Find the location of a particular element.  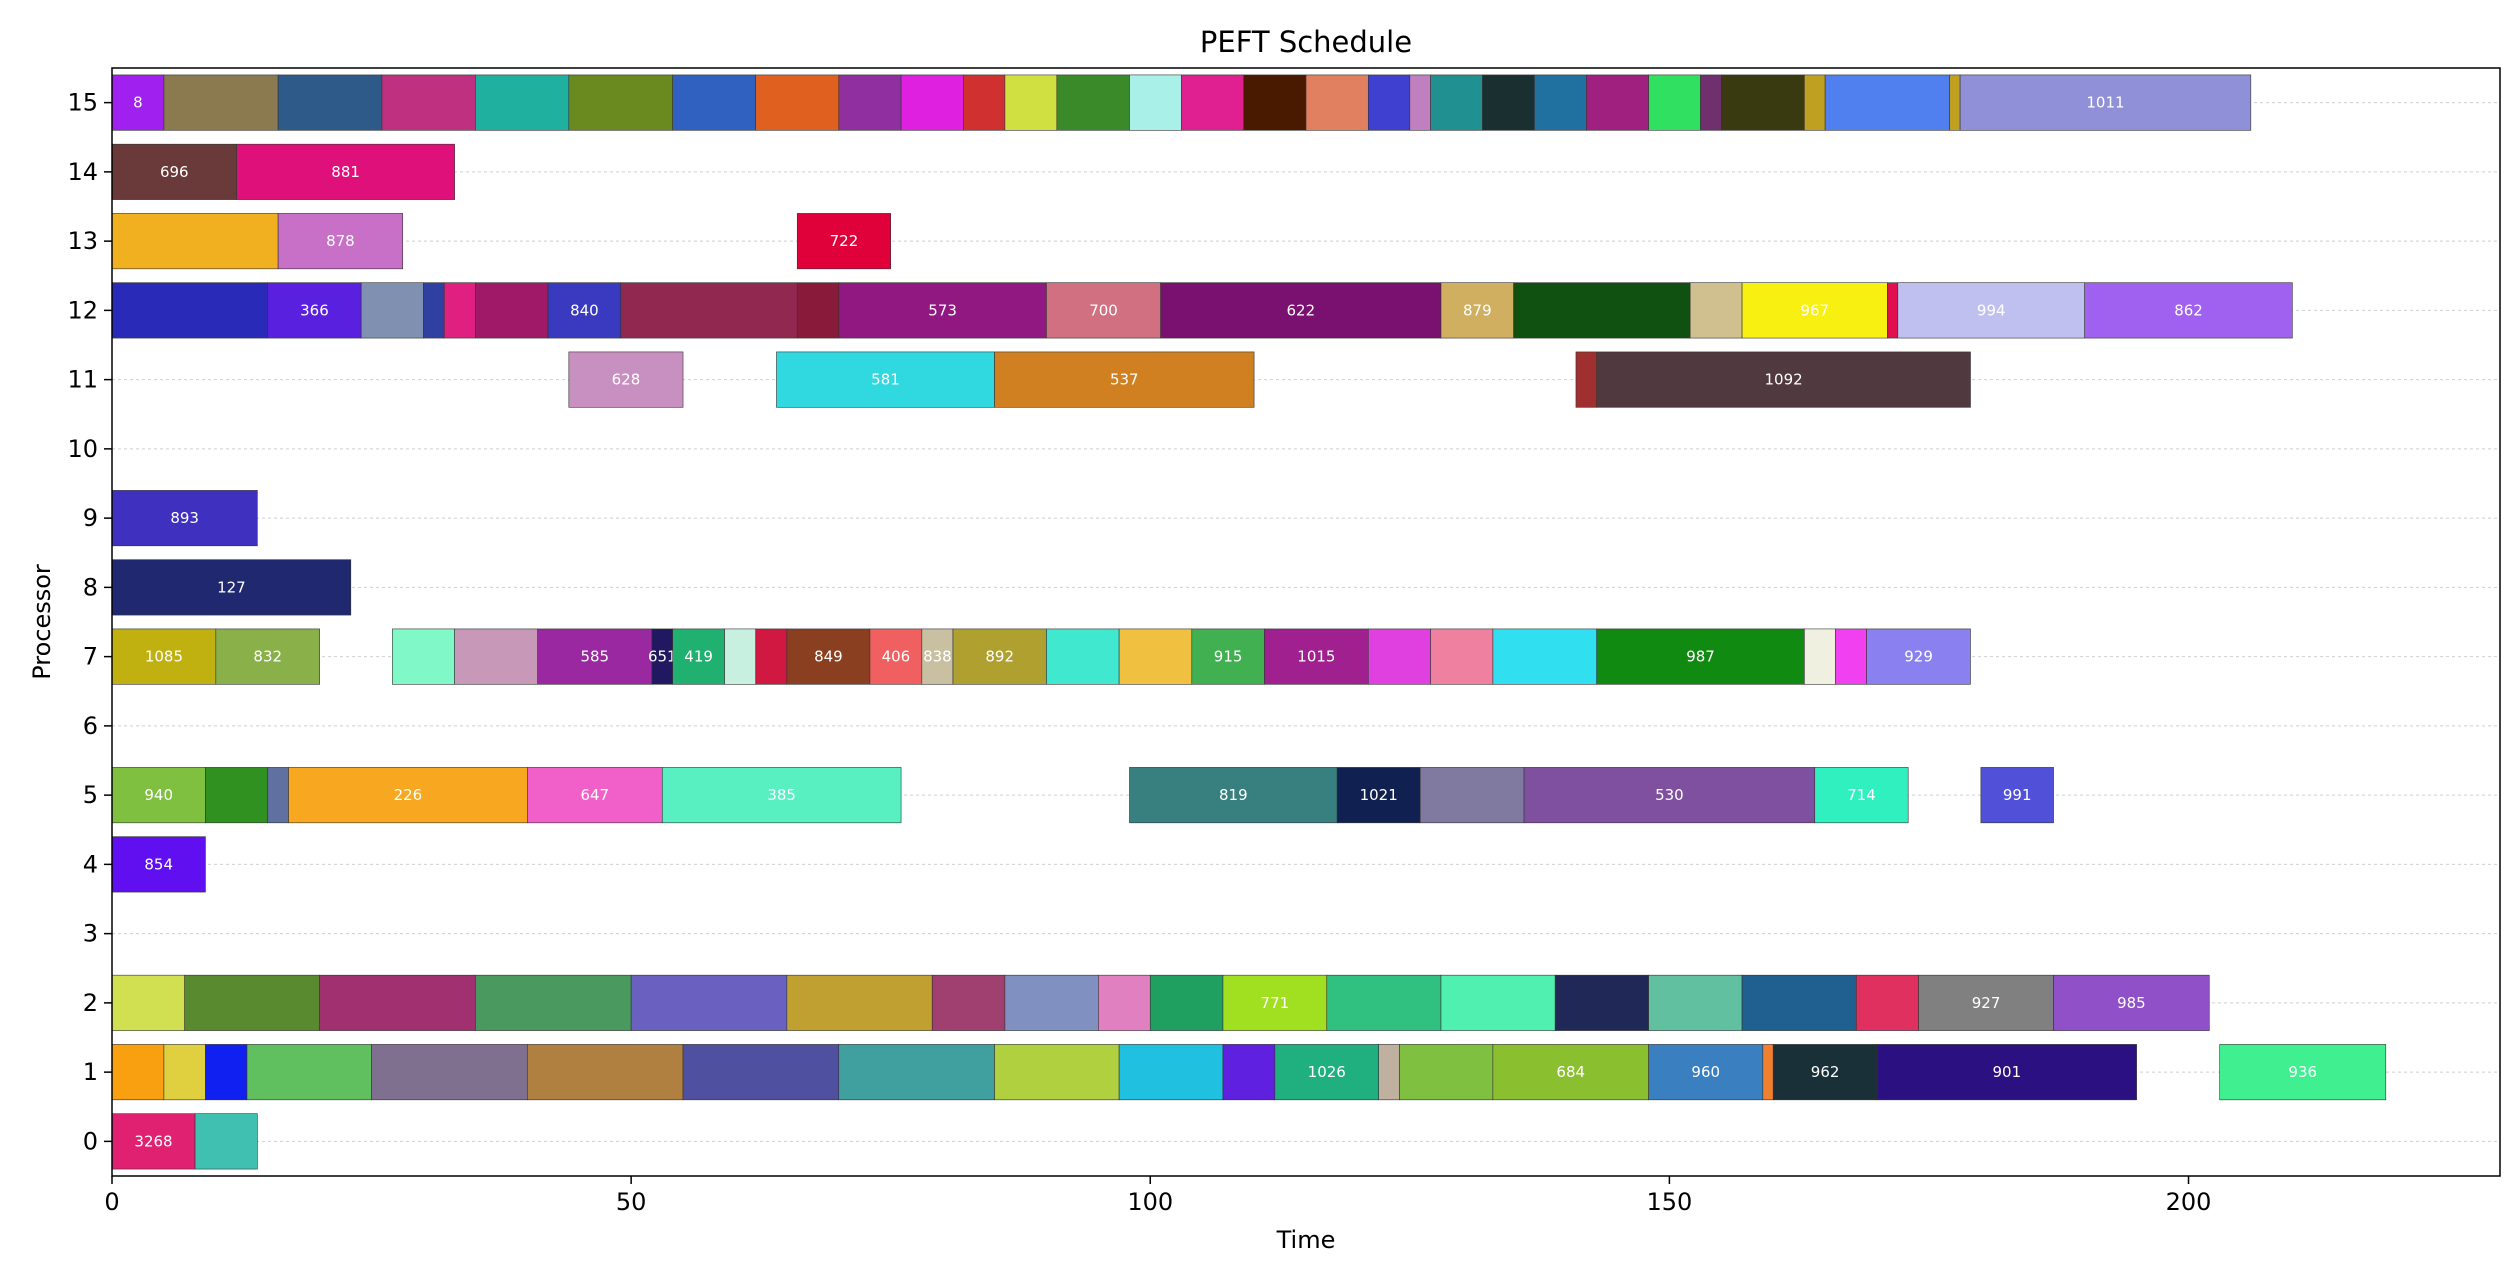

task-label: 3268 is located at coordinates (153, 1141).